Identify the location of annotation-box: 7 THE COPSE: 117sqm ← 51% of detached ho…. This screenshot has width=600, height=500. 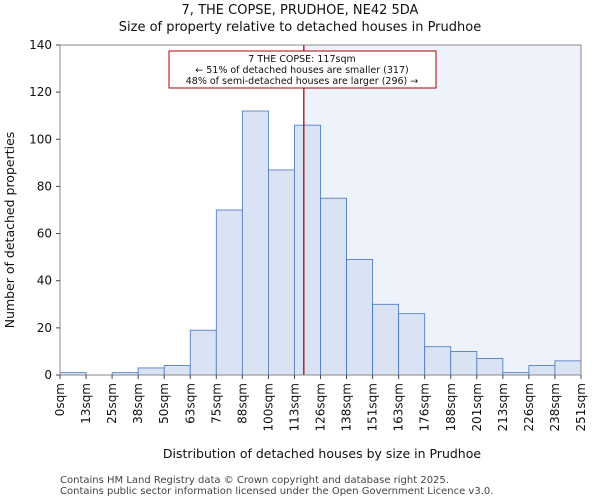
(302, 69).